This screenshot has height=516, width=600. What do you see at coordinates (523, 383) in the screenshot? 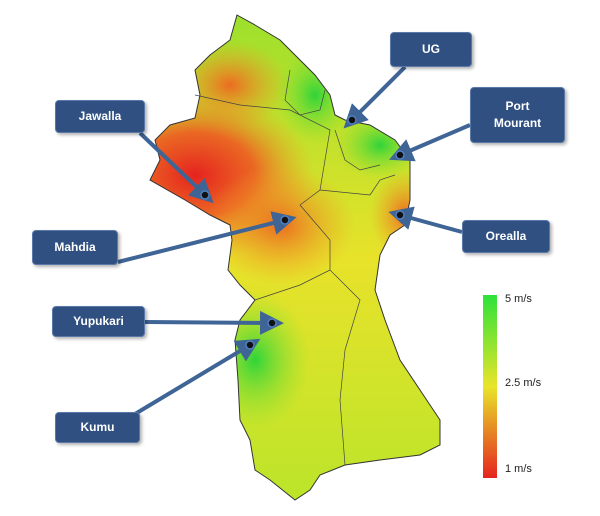
I see `legend-label: 2.5 m/s` at bounding box center [523, 383].